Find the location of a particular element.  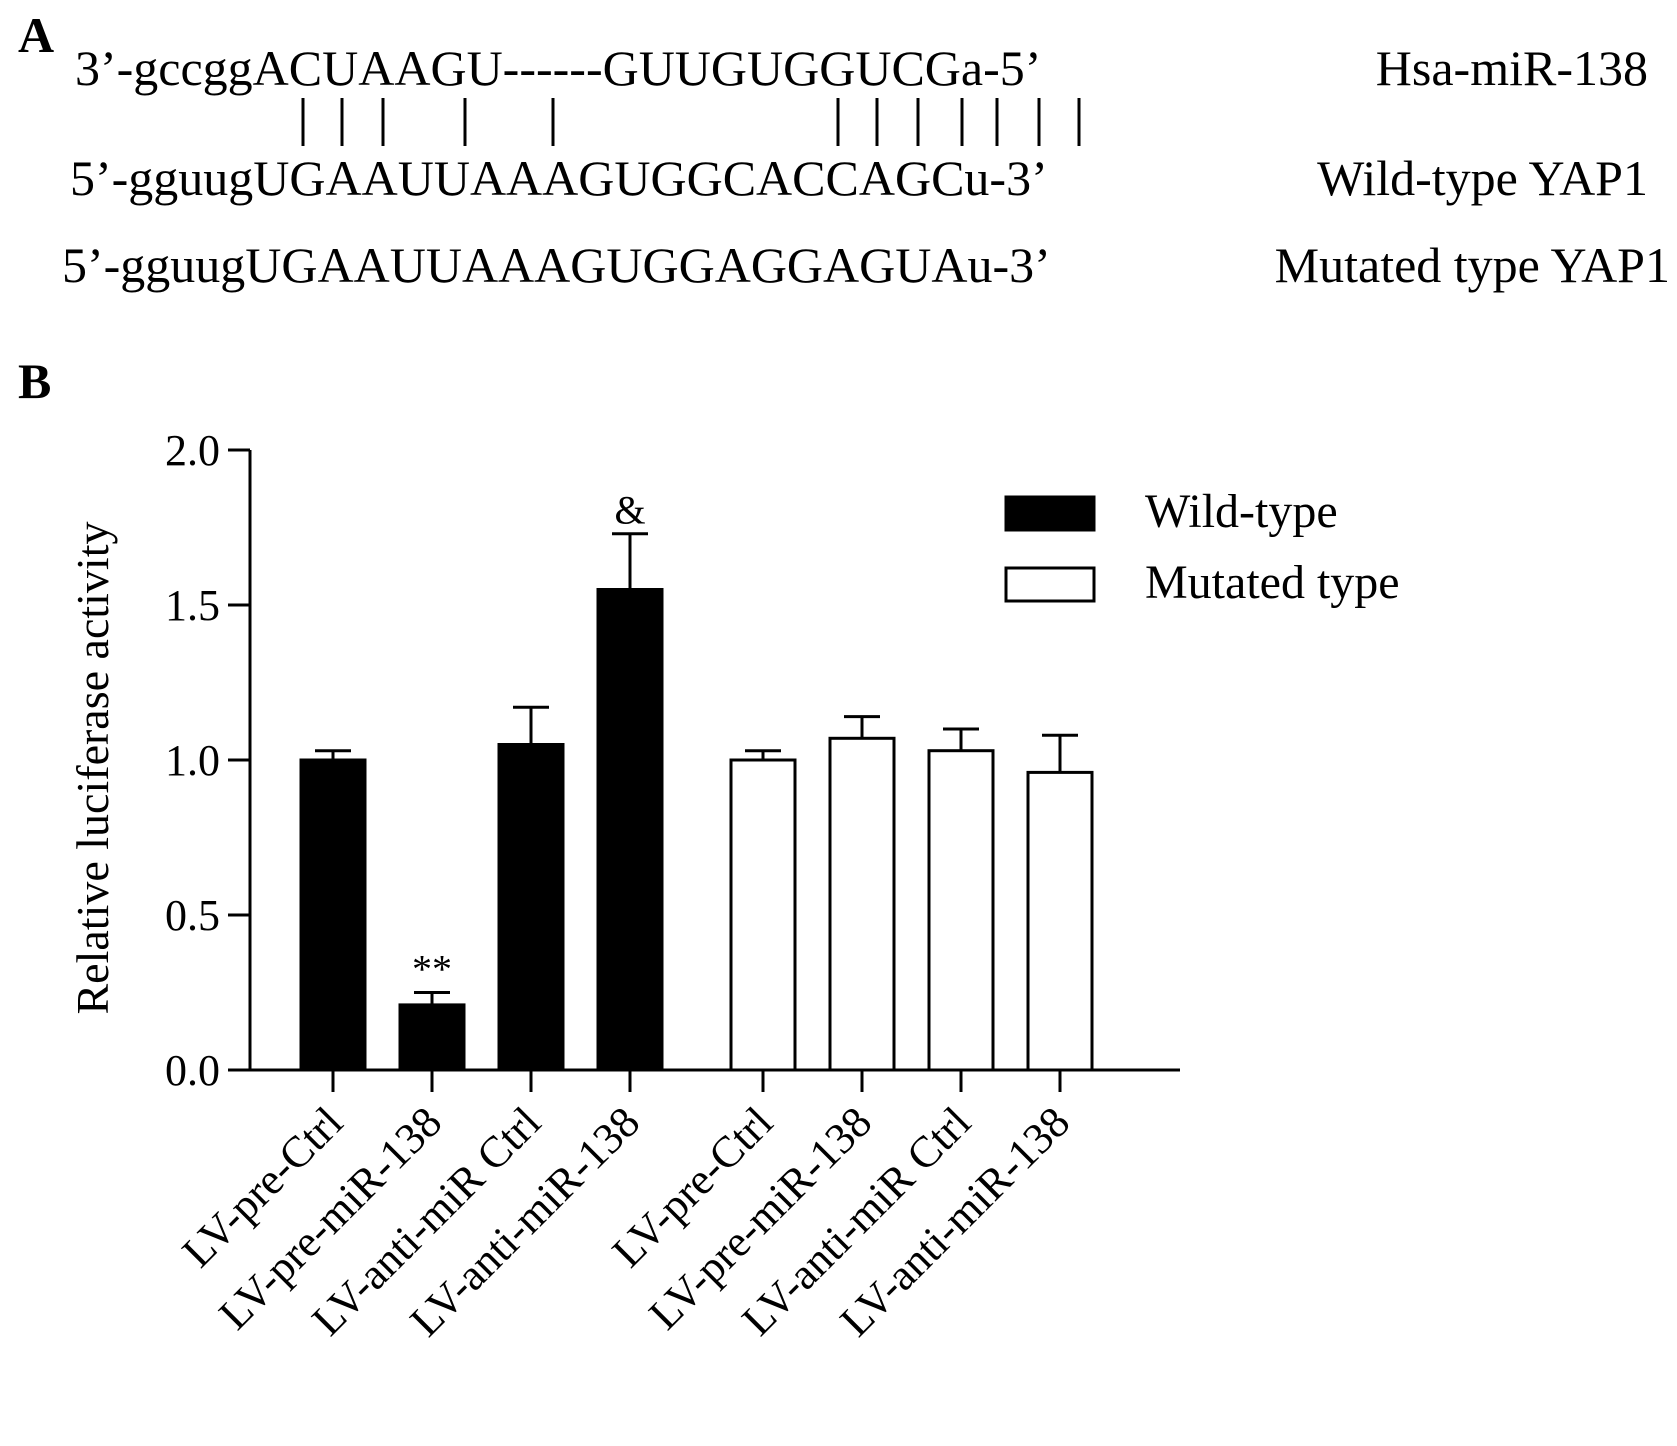

panel-b-label: B is located at coordinates (34, 381).